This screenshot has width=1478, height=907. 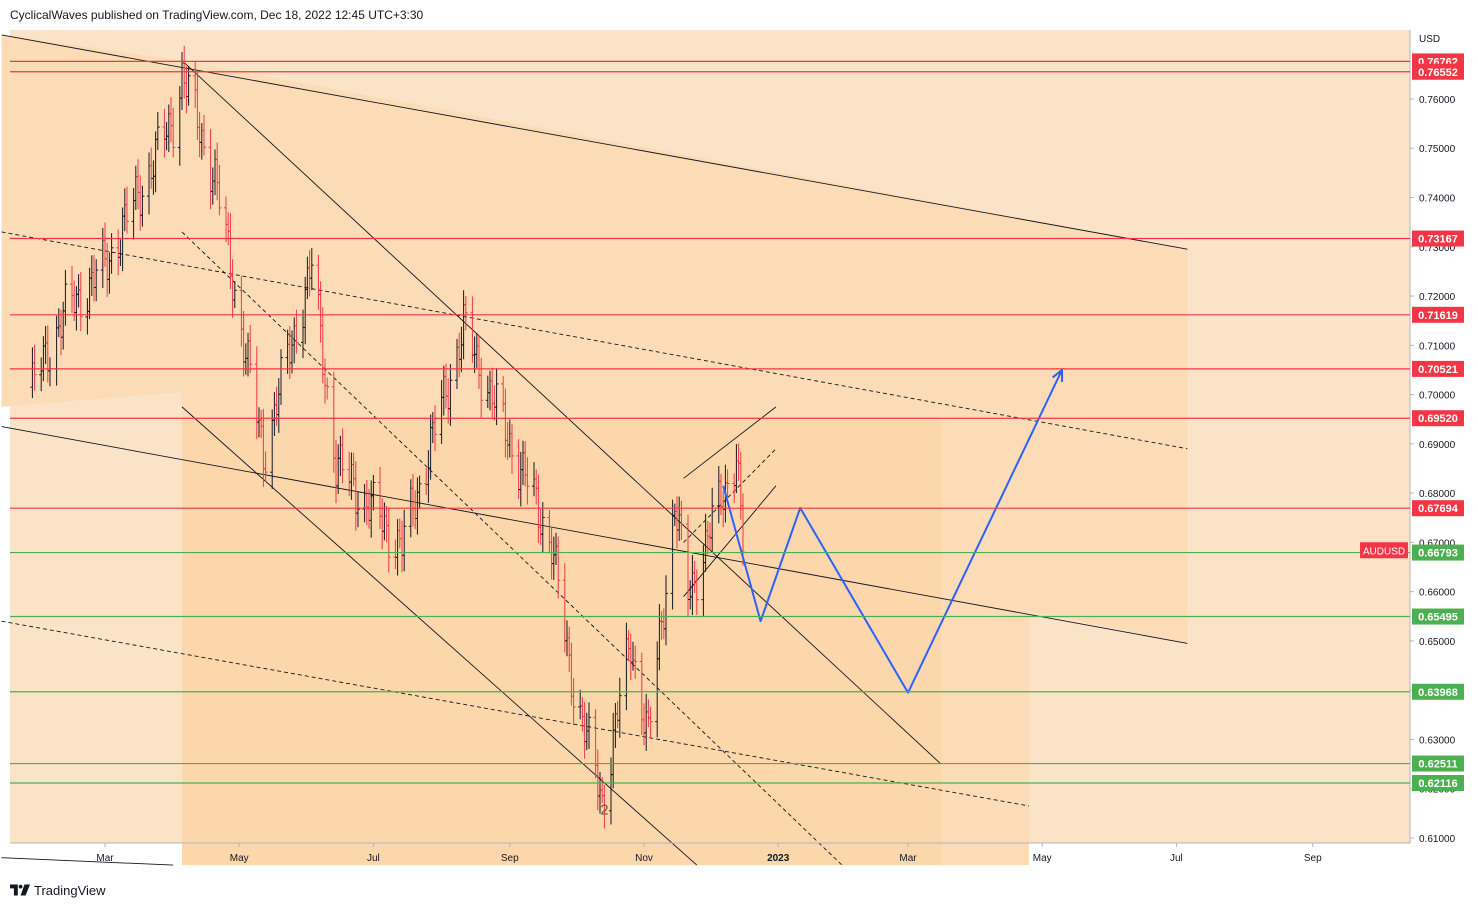 What do you see at coordinates (1437, 543) in the screenshot?
I see `y-tick-label: 0.67000` at bounding box center [1437, 543].